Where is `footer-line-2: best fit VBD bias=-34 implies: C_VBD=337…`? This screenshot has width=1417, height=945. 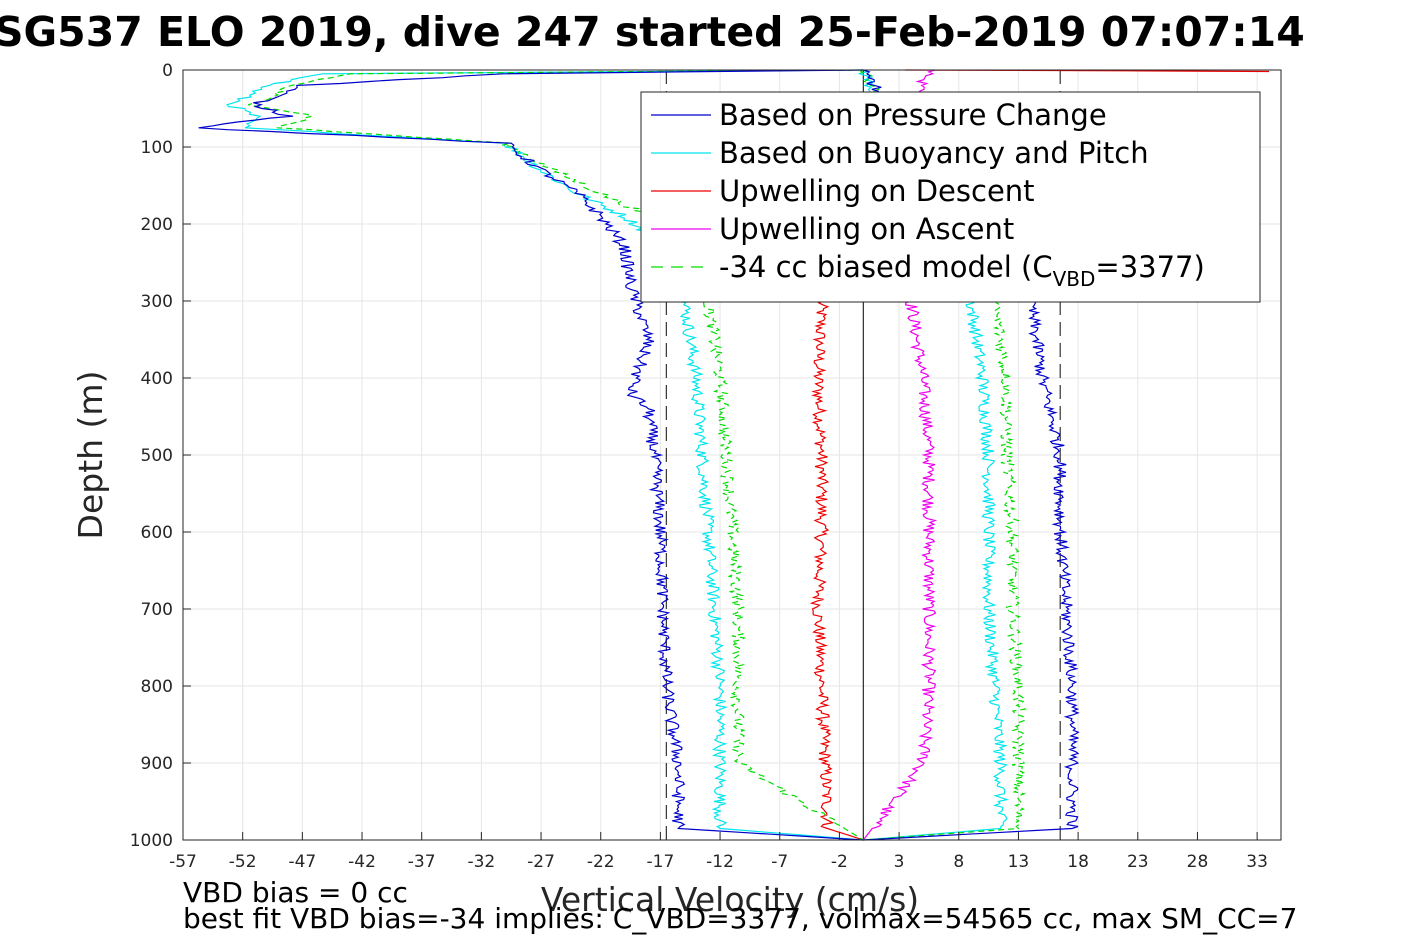
footer-line-2: best fit VBD bias=-34 implies: C_VBD=337… is located at coordinates (740, 918).